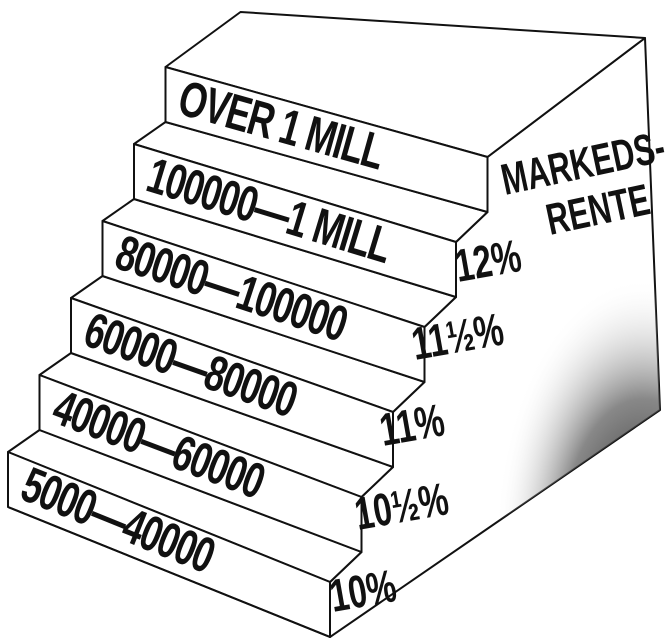  I want to click on rate: 10%, so click(363, 591).